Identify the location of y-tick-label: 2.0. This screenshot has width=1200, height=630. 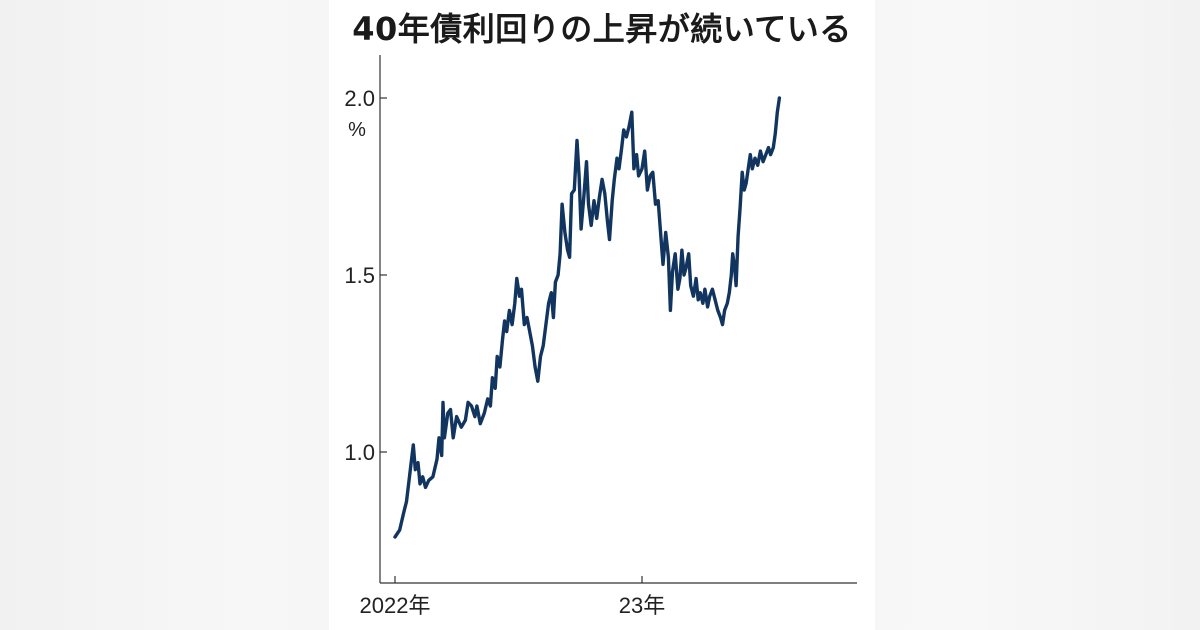
(359, 98).